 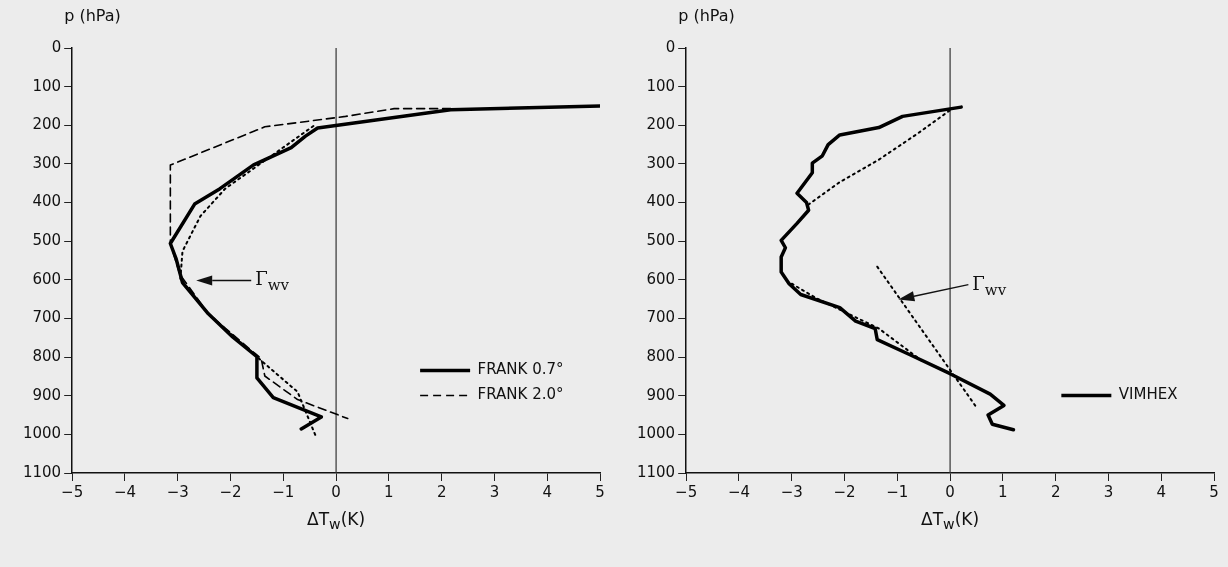 I want to click on legend-label: VIMHEX, so click(x=1148, y=394).